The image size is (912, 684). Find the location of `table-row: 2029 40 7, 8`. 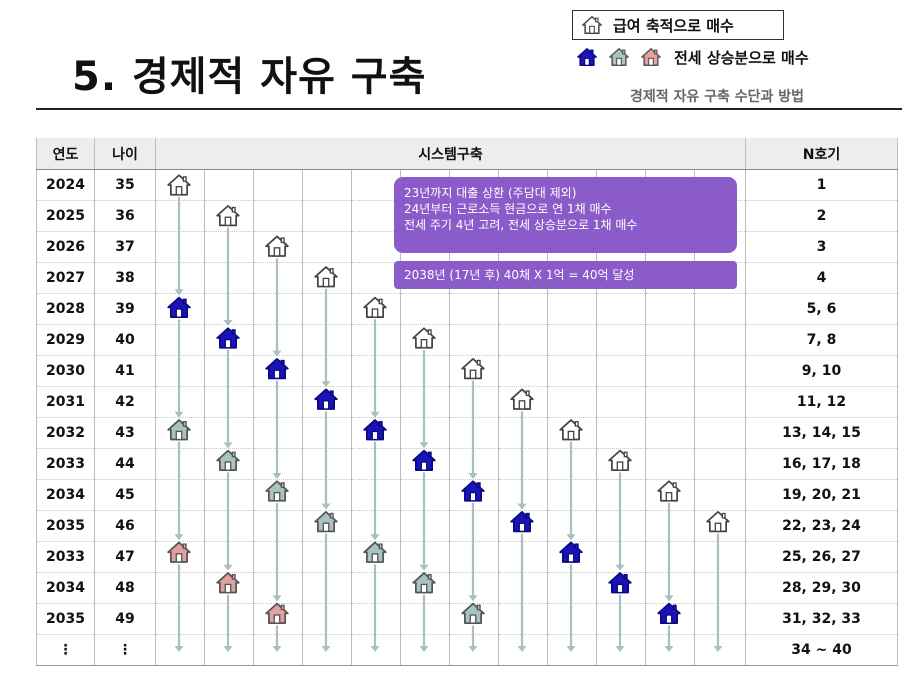

table-row: 2029 40 7, 8 is located at coordinates (467, 340).